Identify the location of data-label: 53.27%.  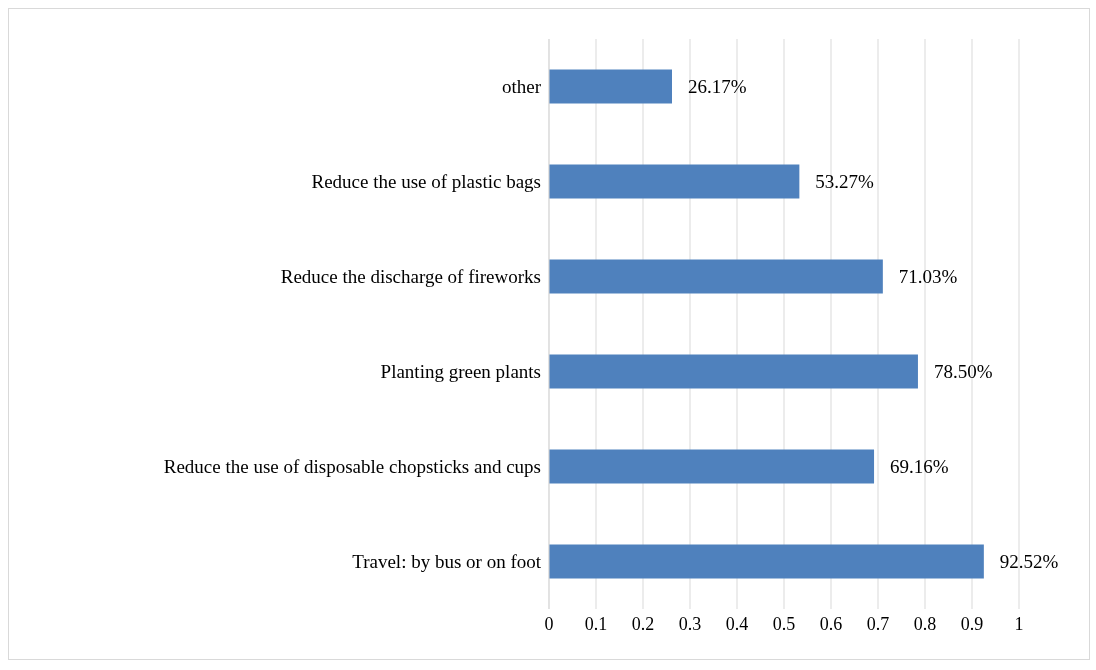
(845, 182).